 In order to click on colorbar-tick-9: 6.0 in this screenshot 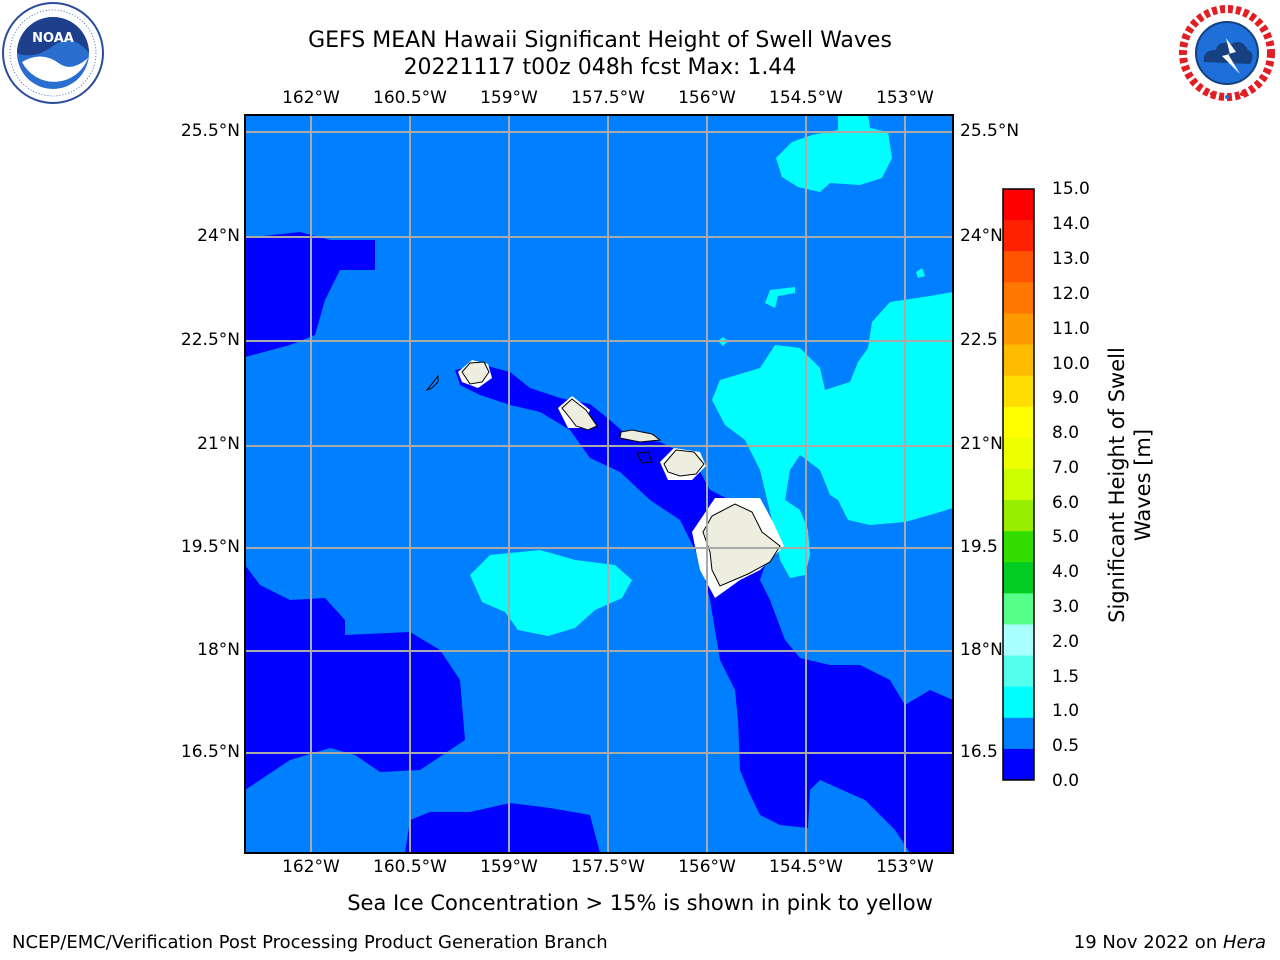, I will do `click(1066, 503)`.